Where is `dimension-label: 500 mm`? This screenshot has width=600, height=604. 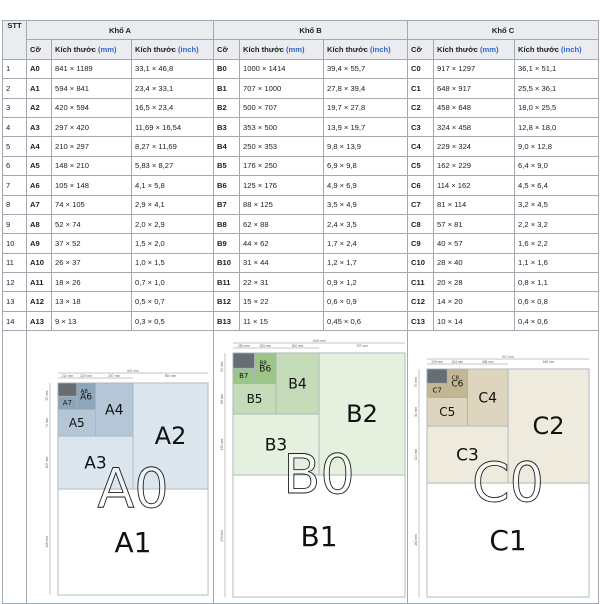 dimension-label: 500 mm is located at coordinates (298, 346).